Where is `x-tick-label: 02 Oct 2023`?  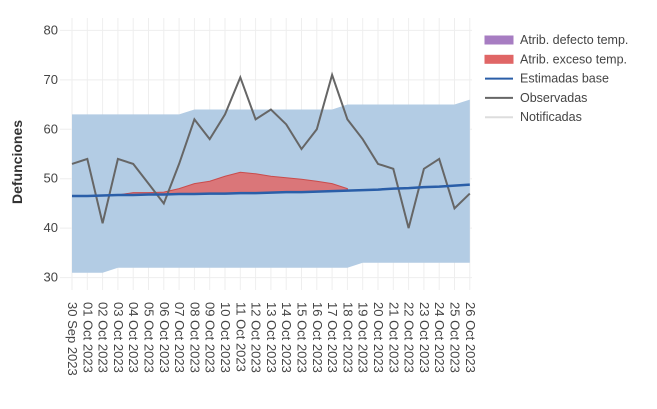
x-tick-label: 02 Oct 2023 is located at coordinates (103, 337).